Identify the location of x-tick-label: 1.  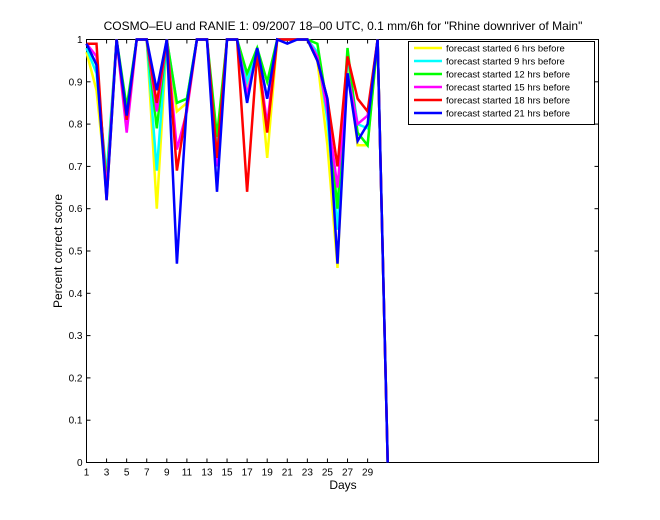
(87, 473).